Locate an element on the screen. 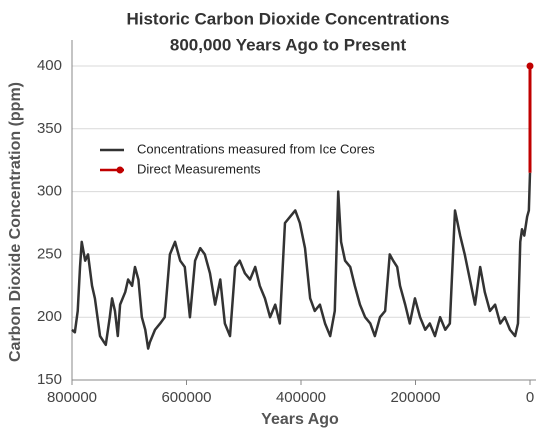  chart-subtitle: 800,000 Years Ago to Present is located at coordinates (288, 44).